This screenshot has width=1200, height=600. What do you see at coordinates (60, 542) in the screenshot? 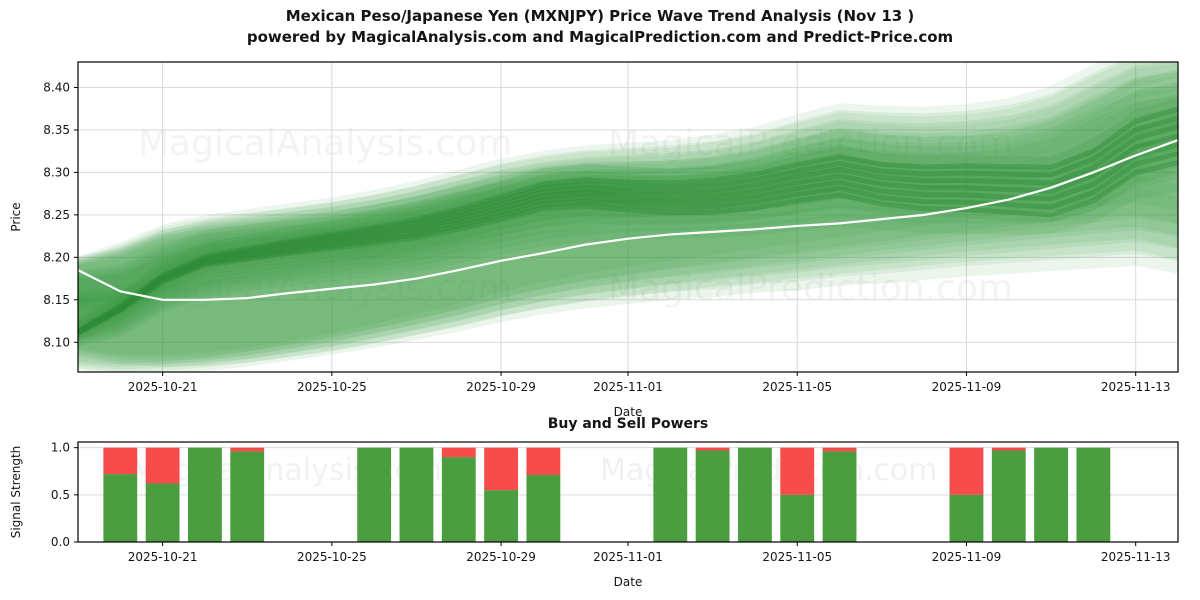
I see `y-tick-label: 0.0` at bounding box center [60, 542].